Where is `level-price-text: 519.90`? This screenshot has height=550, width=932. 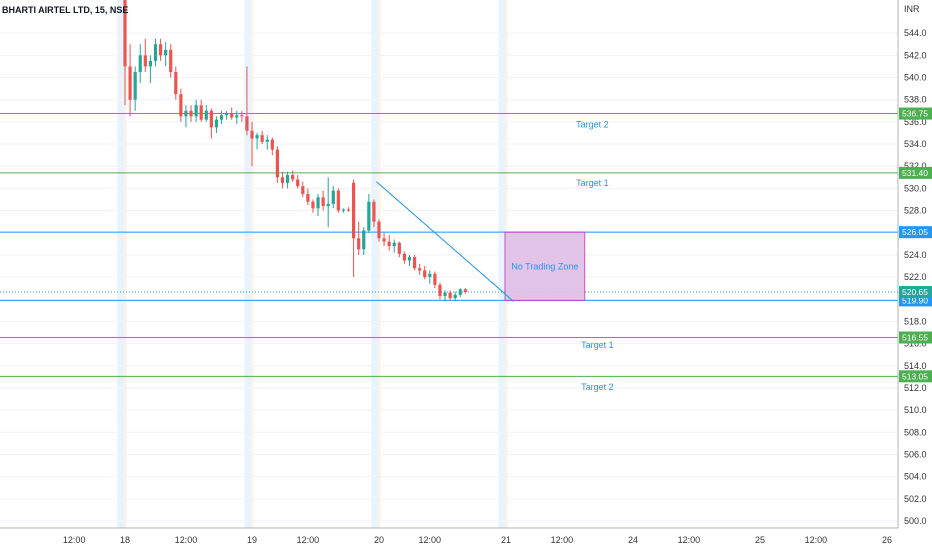 level-price-text: 519.90 is located at coordinates (915, 300).